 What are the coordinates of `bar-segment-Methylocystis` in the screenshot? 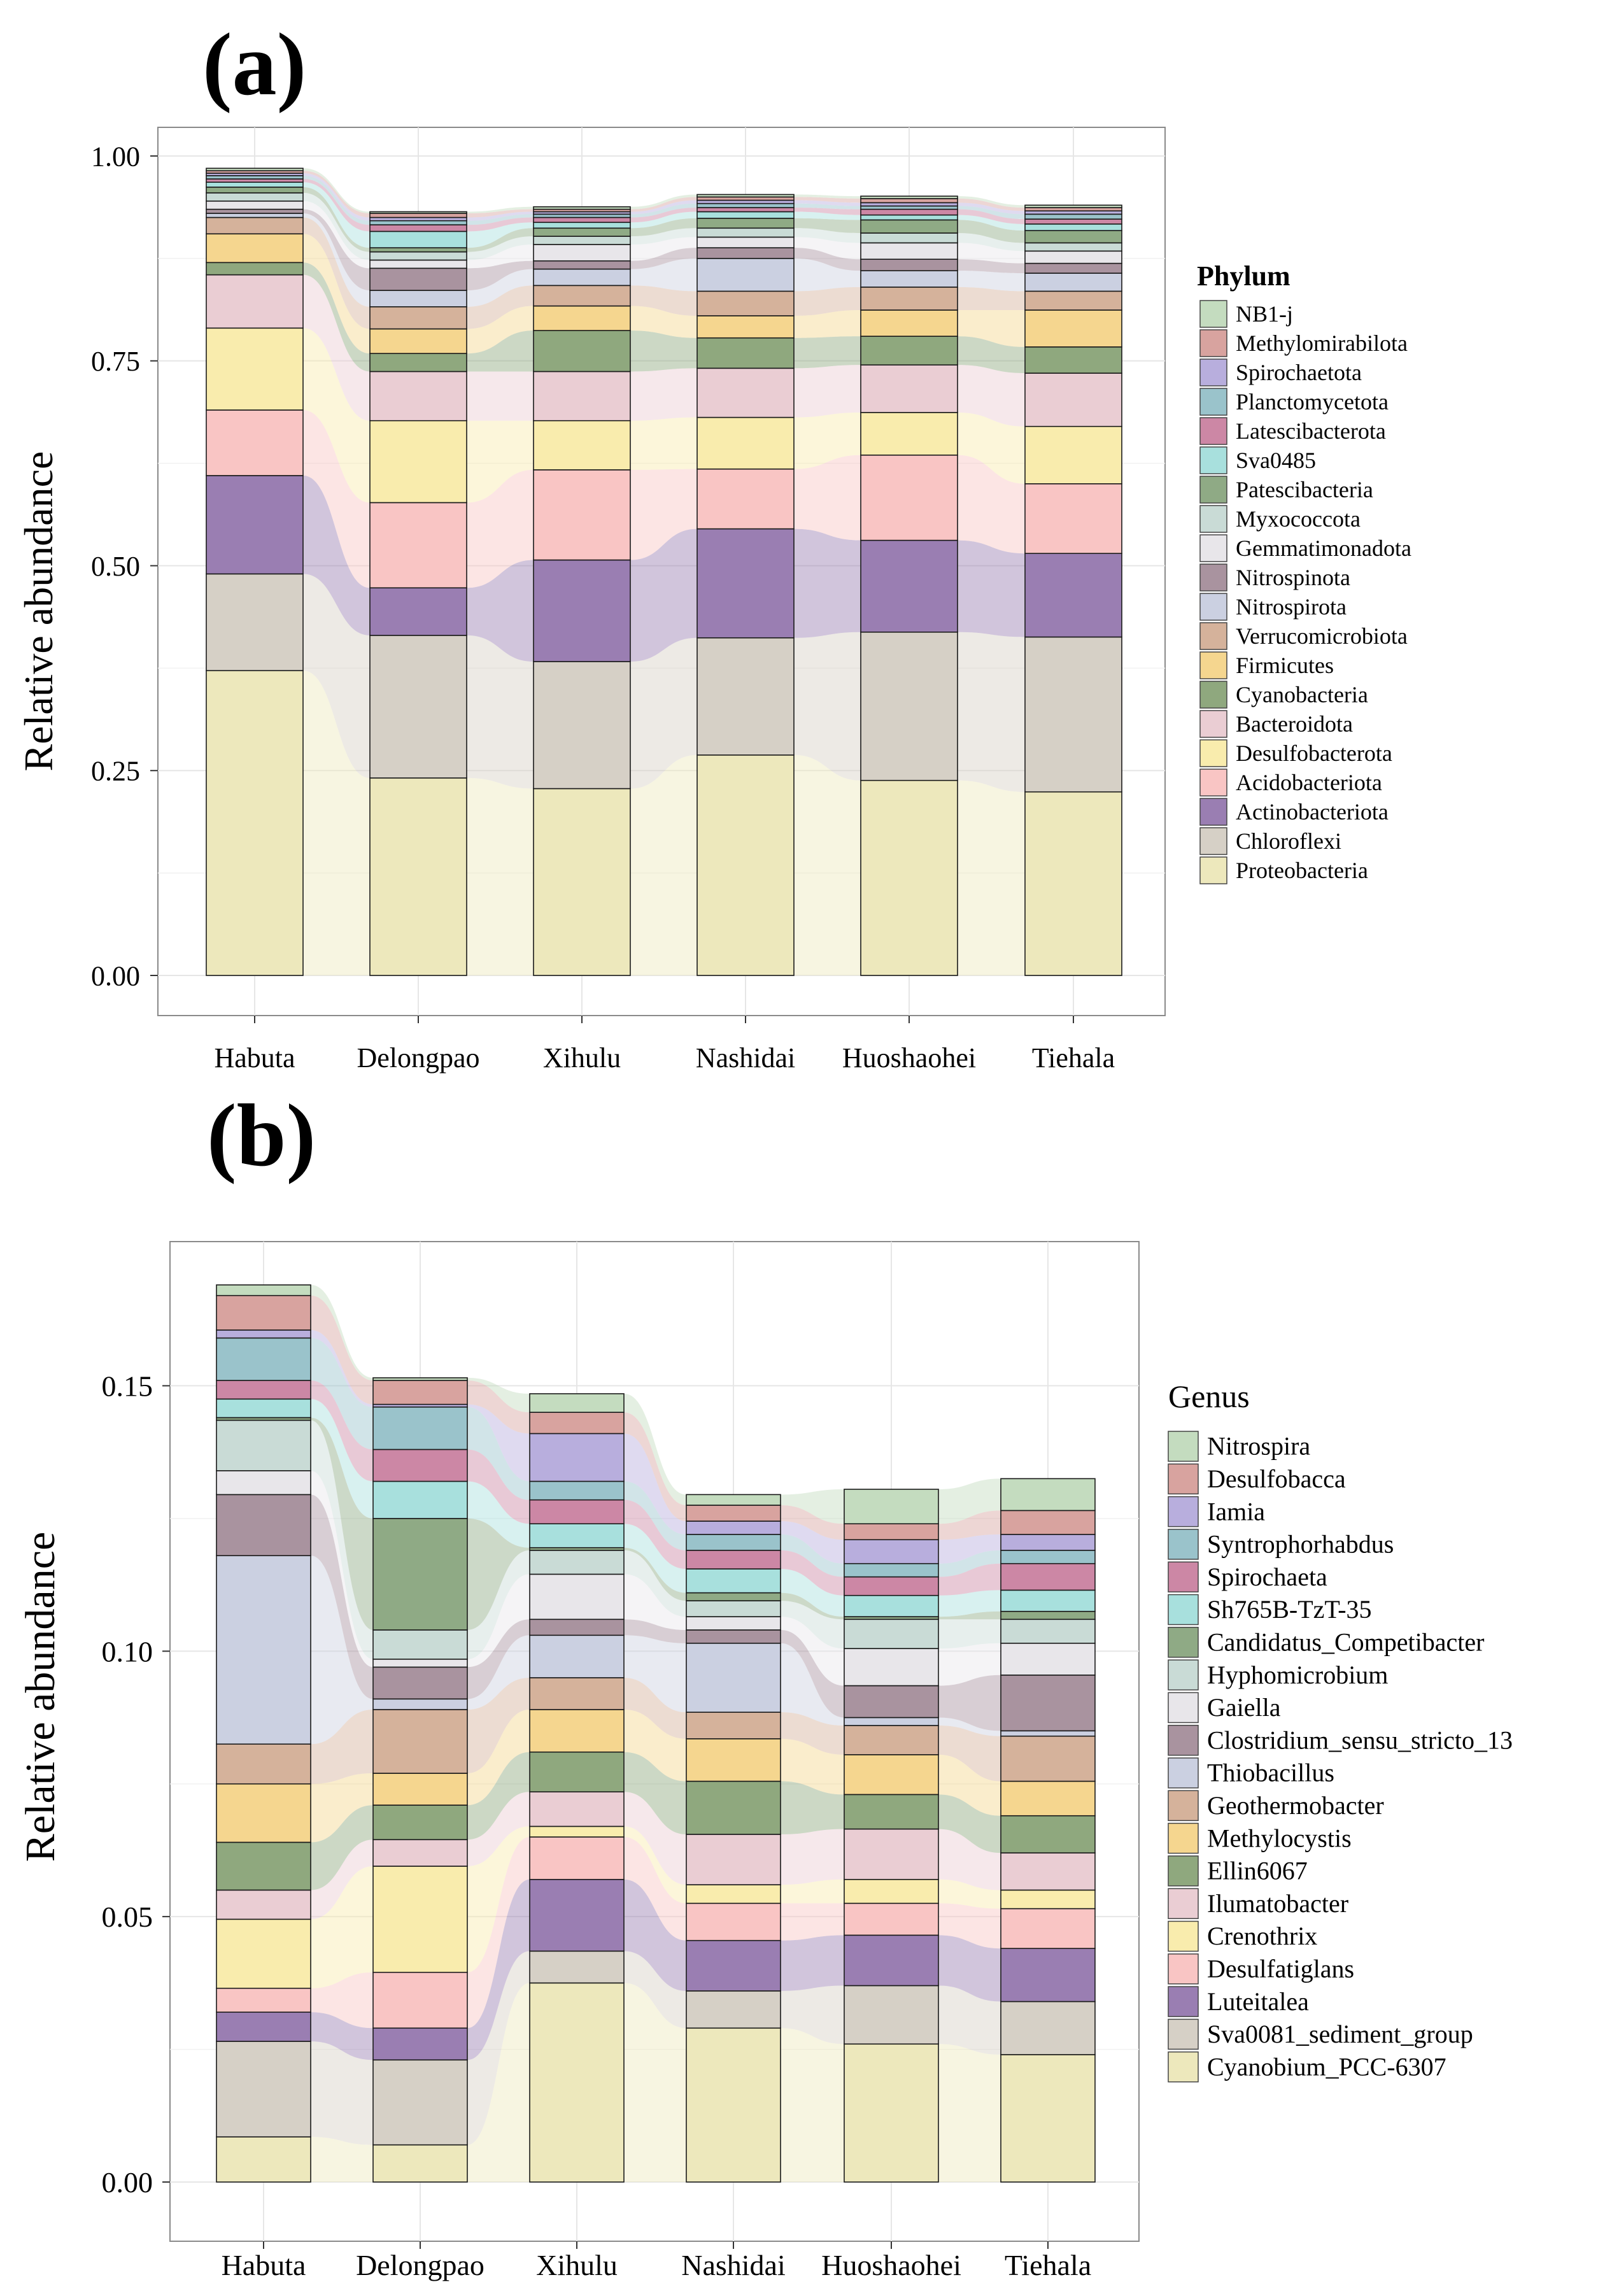 It's located at (577, 1731).